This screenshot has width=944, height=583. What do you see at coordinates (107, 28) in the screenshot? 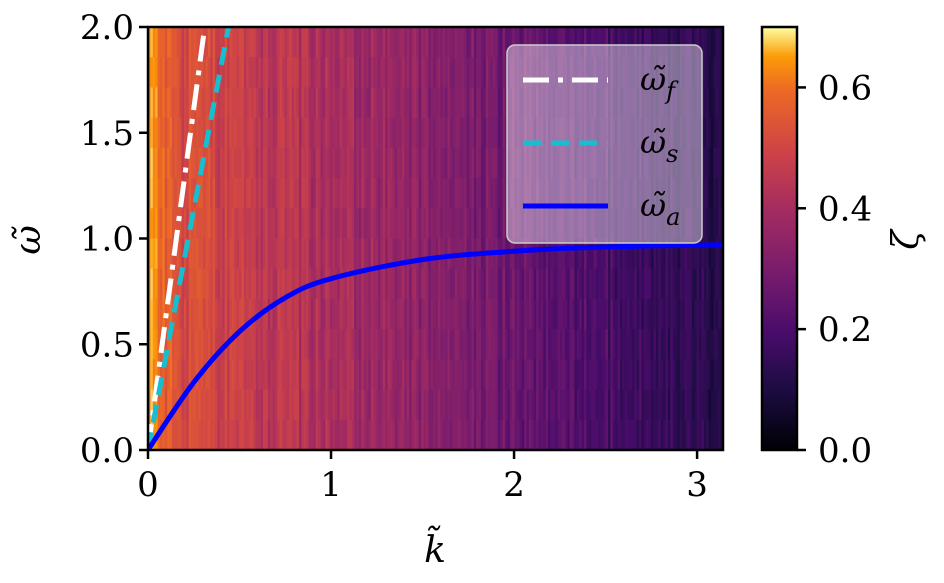
I see `y-tick-label: 2.0` at bounding box center [107, 28].